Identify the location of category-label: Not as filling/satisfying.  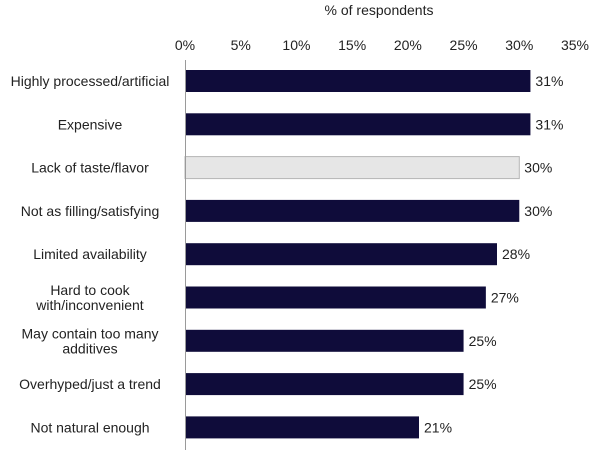
(90, 211).